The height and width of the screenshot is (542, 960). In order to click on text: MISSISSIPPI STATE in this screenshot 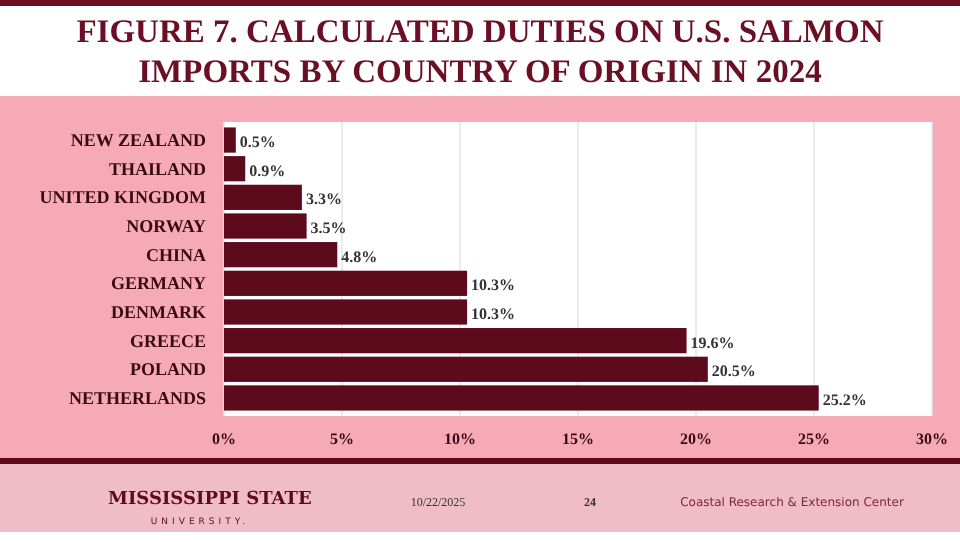, I will do `click(210, 500)`.